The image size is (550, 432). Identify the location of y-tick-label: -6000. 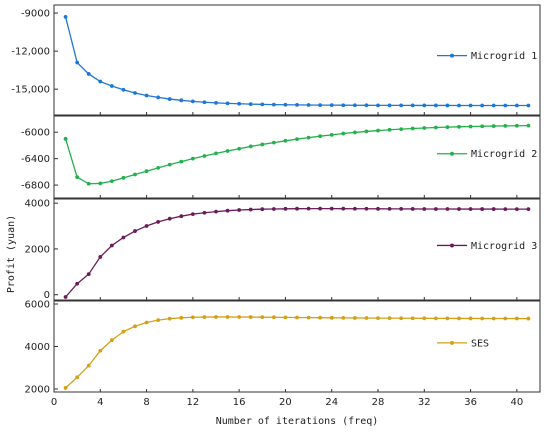
(35, 133).